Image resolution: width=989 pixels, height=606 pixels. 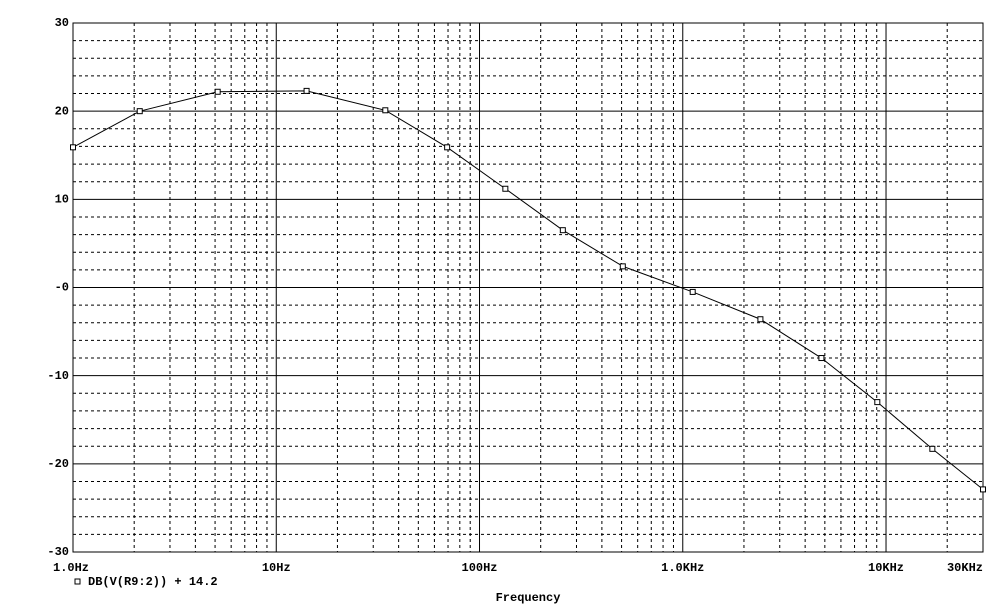 What do you see at coordinates (71, 568) in the screenshot?
I see `x-tick-label: 1.0Hz` at bounding box center [71, 568].